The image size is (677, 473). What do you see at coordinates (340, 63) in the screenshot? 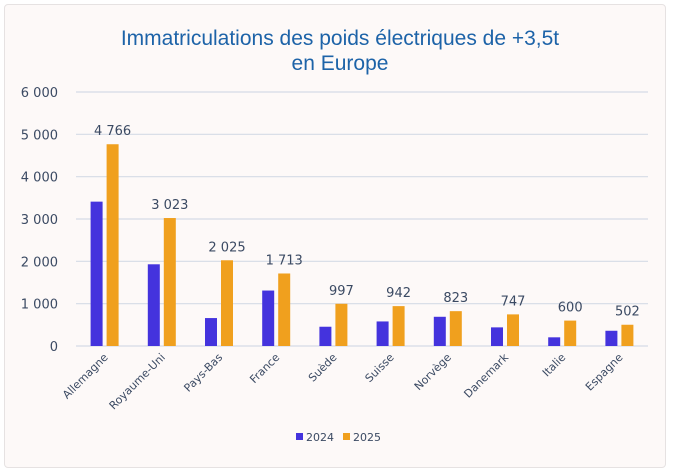
I see `chart-title-line2: en Europe` at bounding box center [340, 63].